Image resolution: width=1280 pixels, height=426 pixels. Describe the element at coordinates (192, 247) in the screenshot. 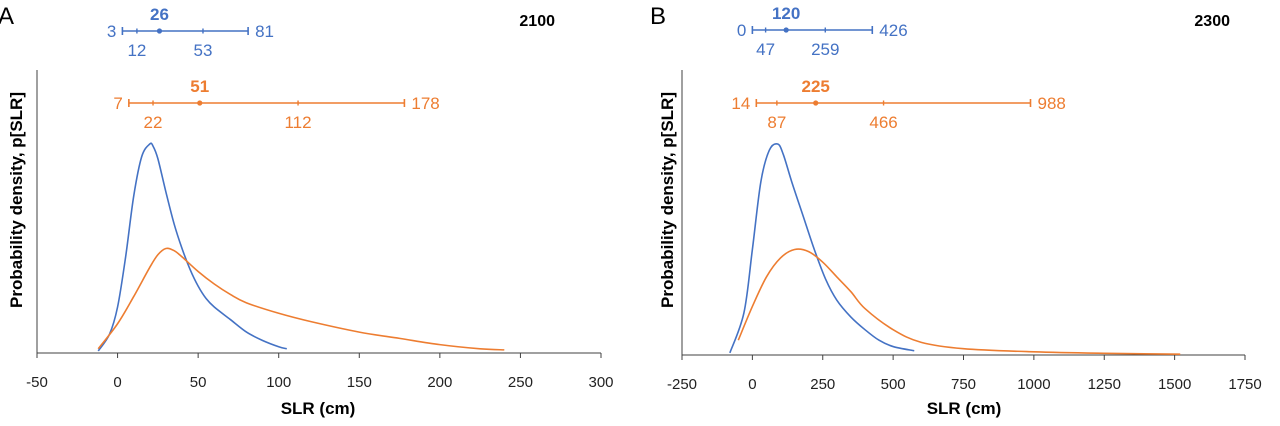

I see `panel-a-density-curve-blue` at that location.